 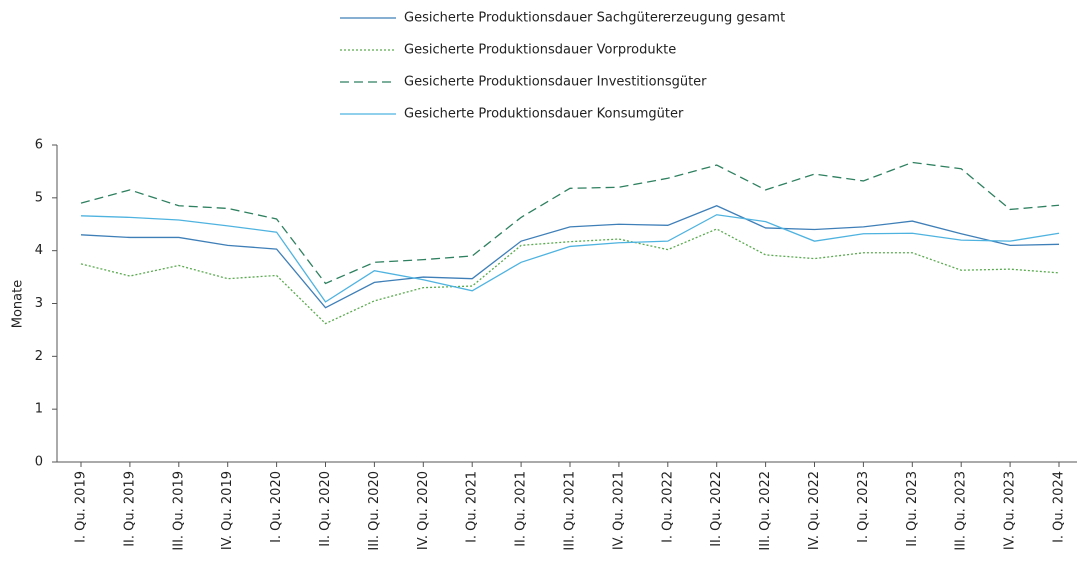 I want to click on x-tick-label: I. Qu. 2023, so click(x=863, y=507).